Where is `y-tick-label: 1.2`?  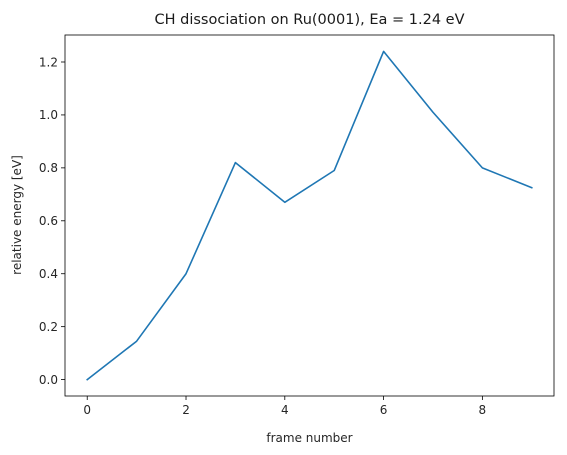 y-tick-label: 1.2 is located at coordinates (48, 62).